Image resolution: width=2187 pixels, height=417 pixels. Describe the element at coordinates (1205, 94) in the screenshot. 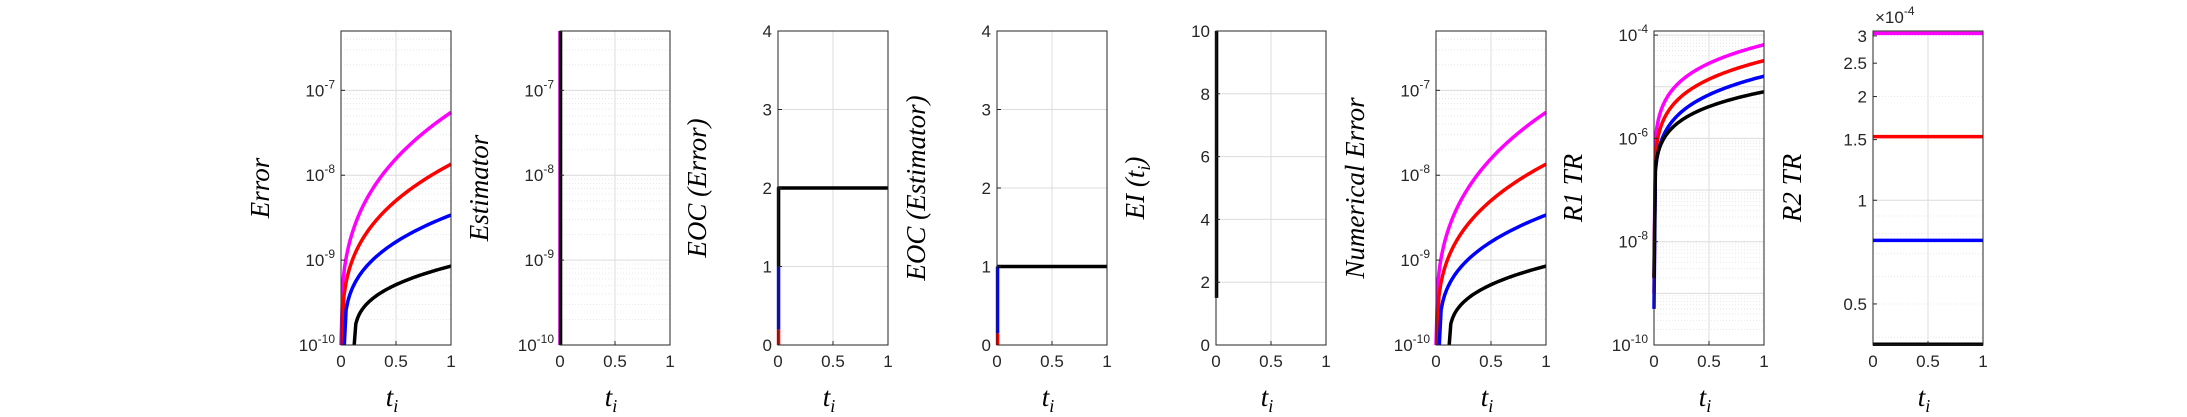

I see `y-tick-label: 8` at that location.